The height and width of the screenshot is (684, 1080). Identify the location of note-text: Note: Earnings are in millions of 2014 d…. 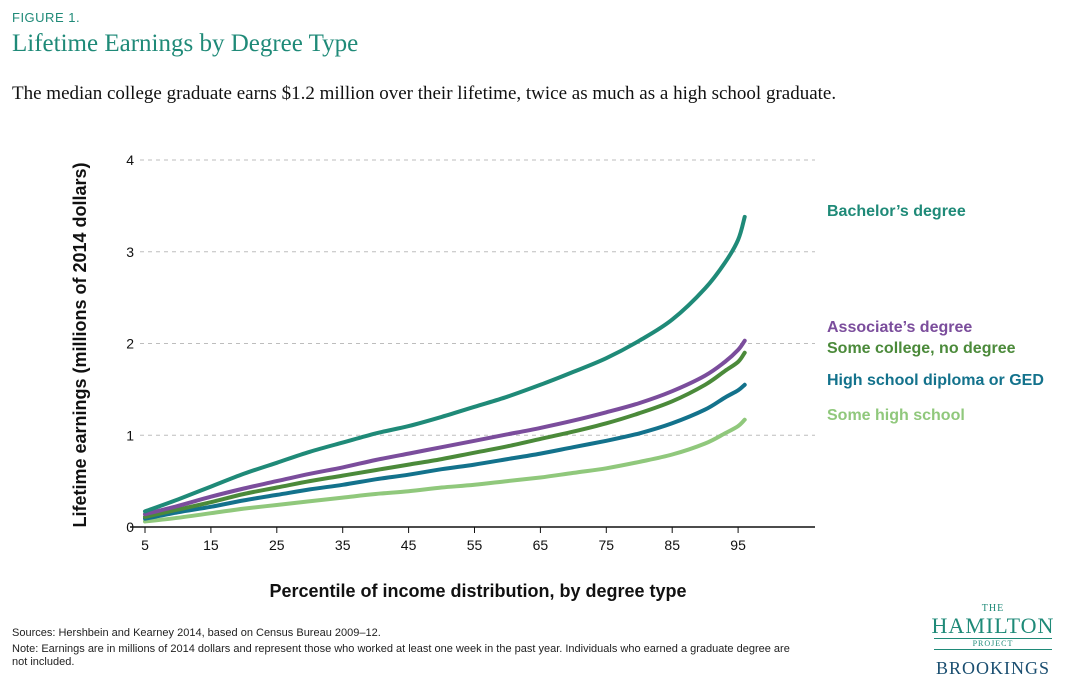
(401, 655).